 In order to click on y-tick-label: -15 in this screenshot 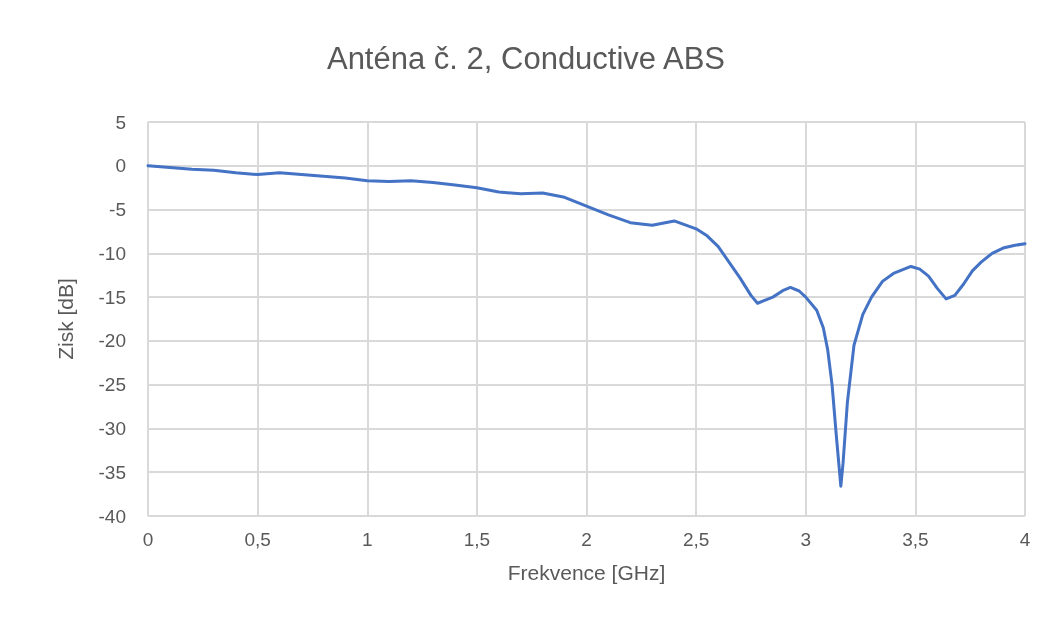, I will do `click(112, 297)`.